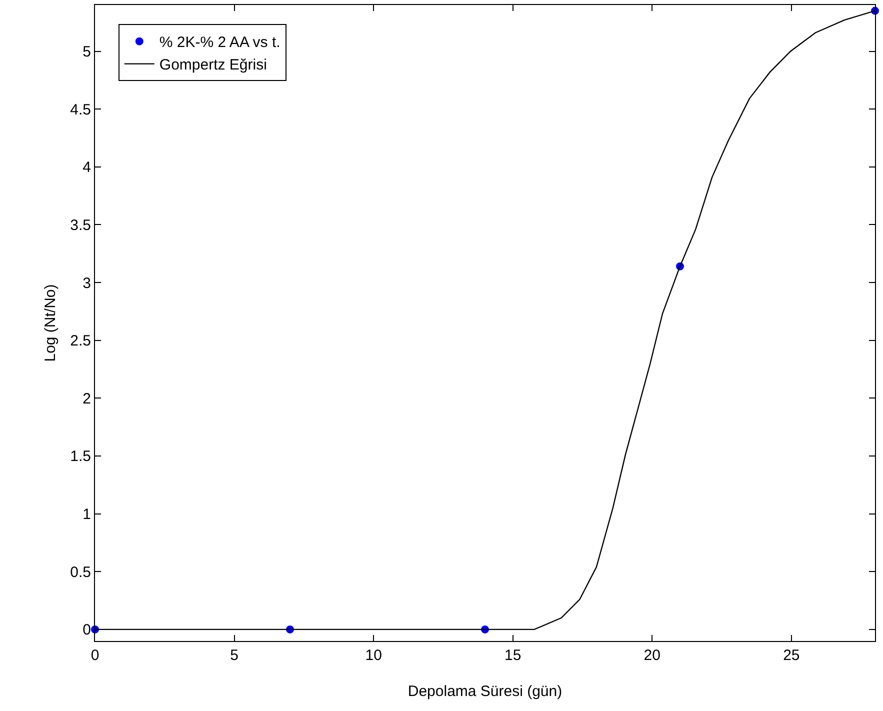 Image resolution: width=883 pixels, height=711 pixels. Describe the element at coordinates (513, 655) in the screenshot. I see `x-tick-label: 15` at that location.